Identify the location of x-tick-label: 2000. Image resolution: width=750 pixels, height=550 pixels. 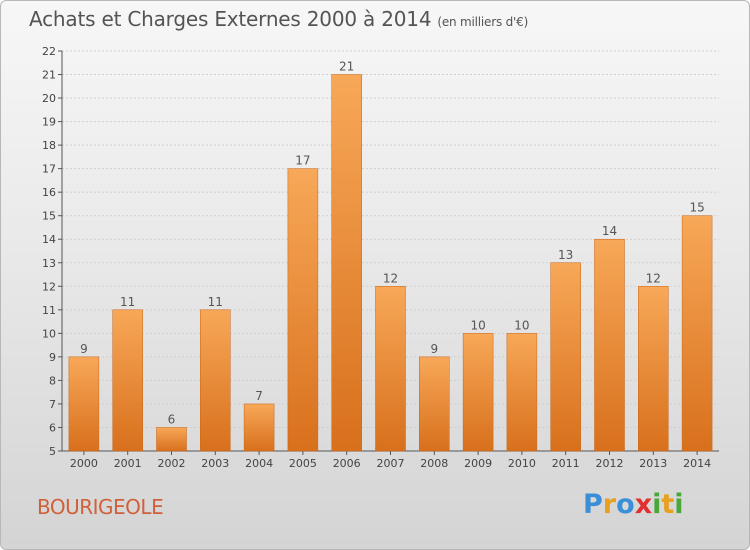
(84, 463).